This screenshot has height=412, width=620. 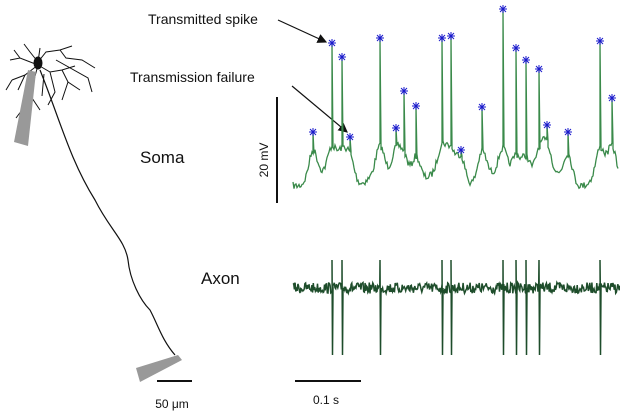 I want to click on scale-label: 0.1 s, so click(x=326, y=400).